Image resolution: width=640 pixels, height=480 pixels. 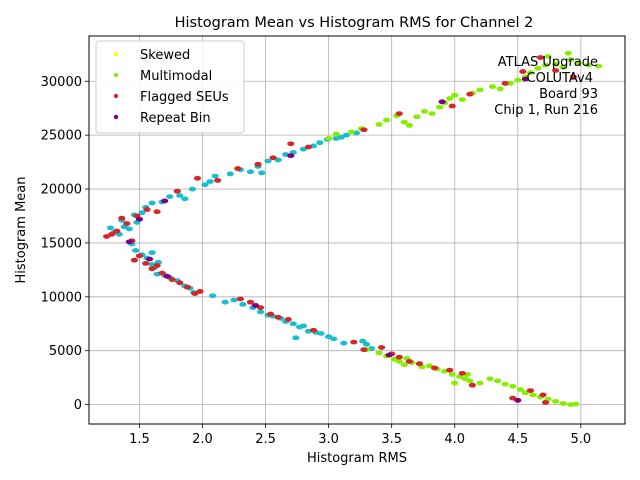 What do you see at coordinates (165, 55) in the screenshot?
I see `legend-label-skewed: Skewed` at bounding box center [165, 55].